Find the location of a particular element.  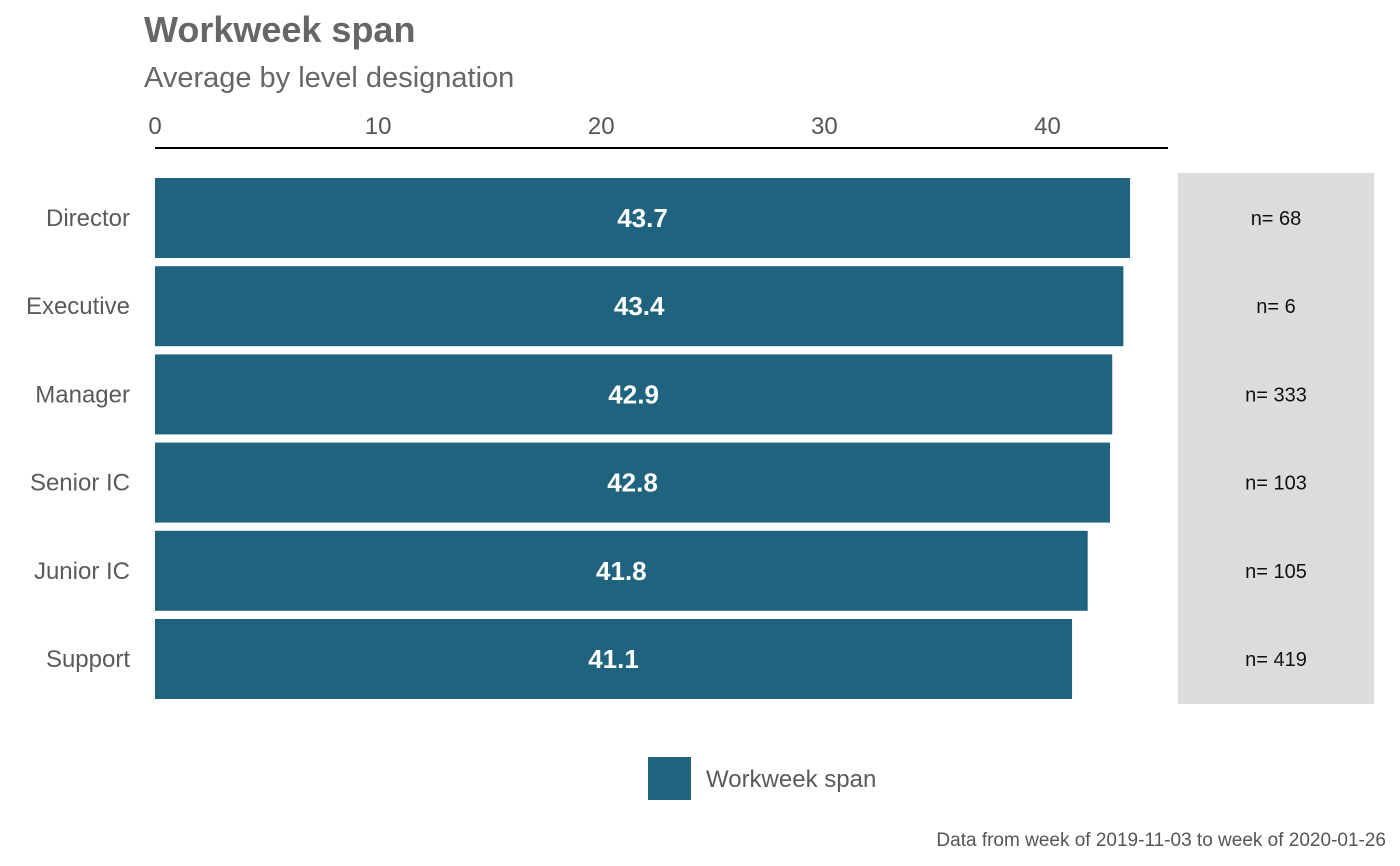

x-tick-label: 0 is located at coordinates (154, 126).